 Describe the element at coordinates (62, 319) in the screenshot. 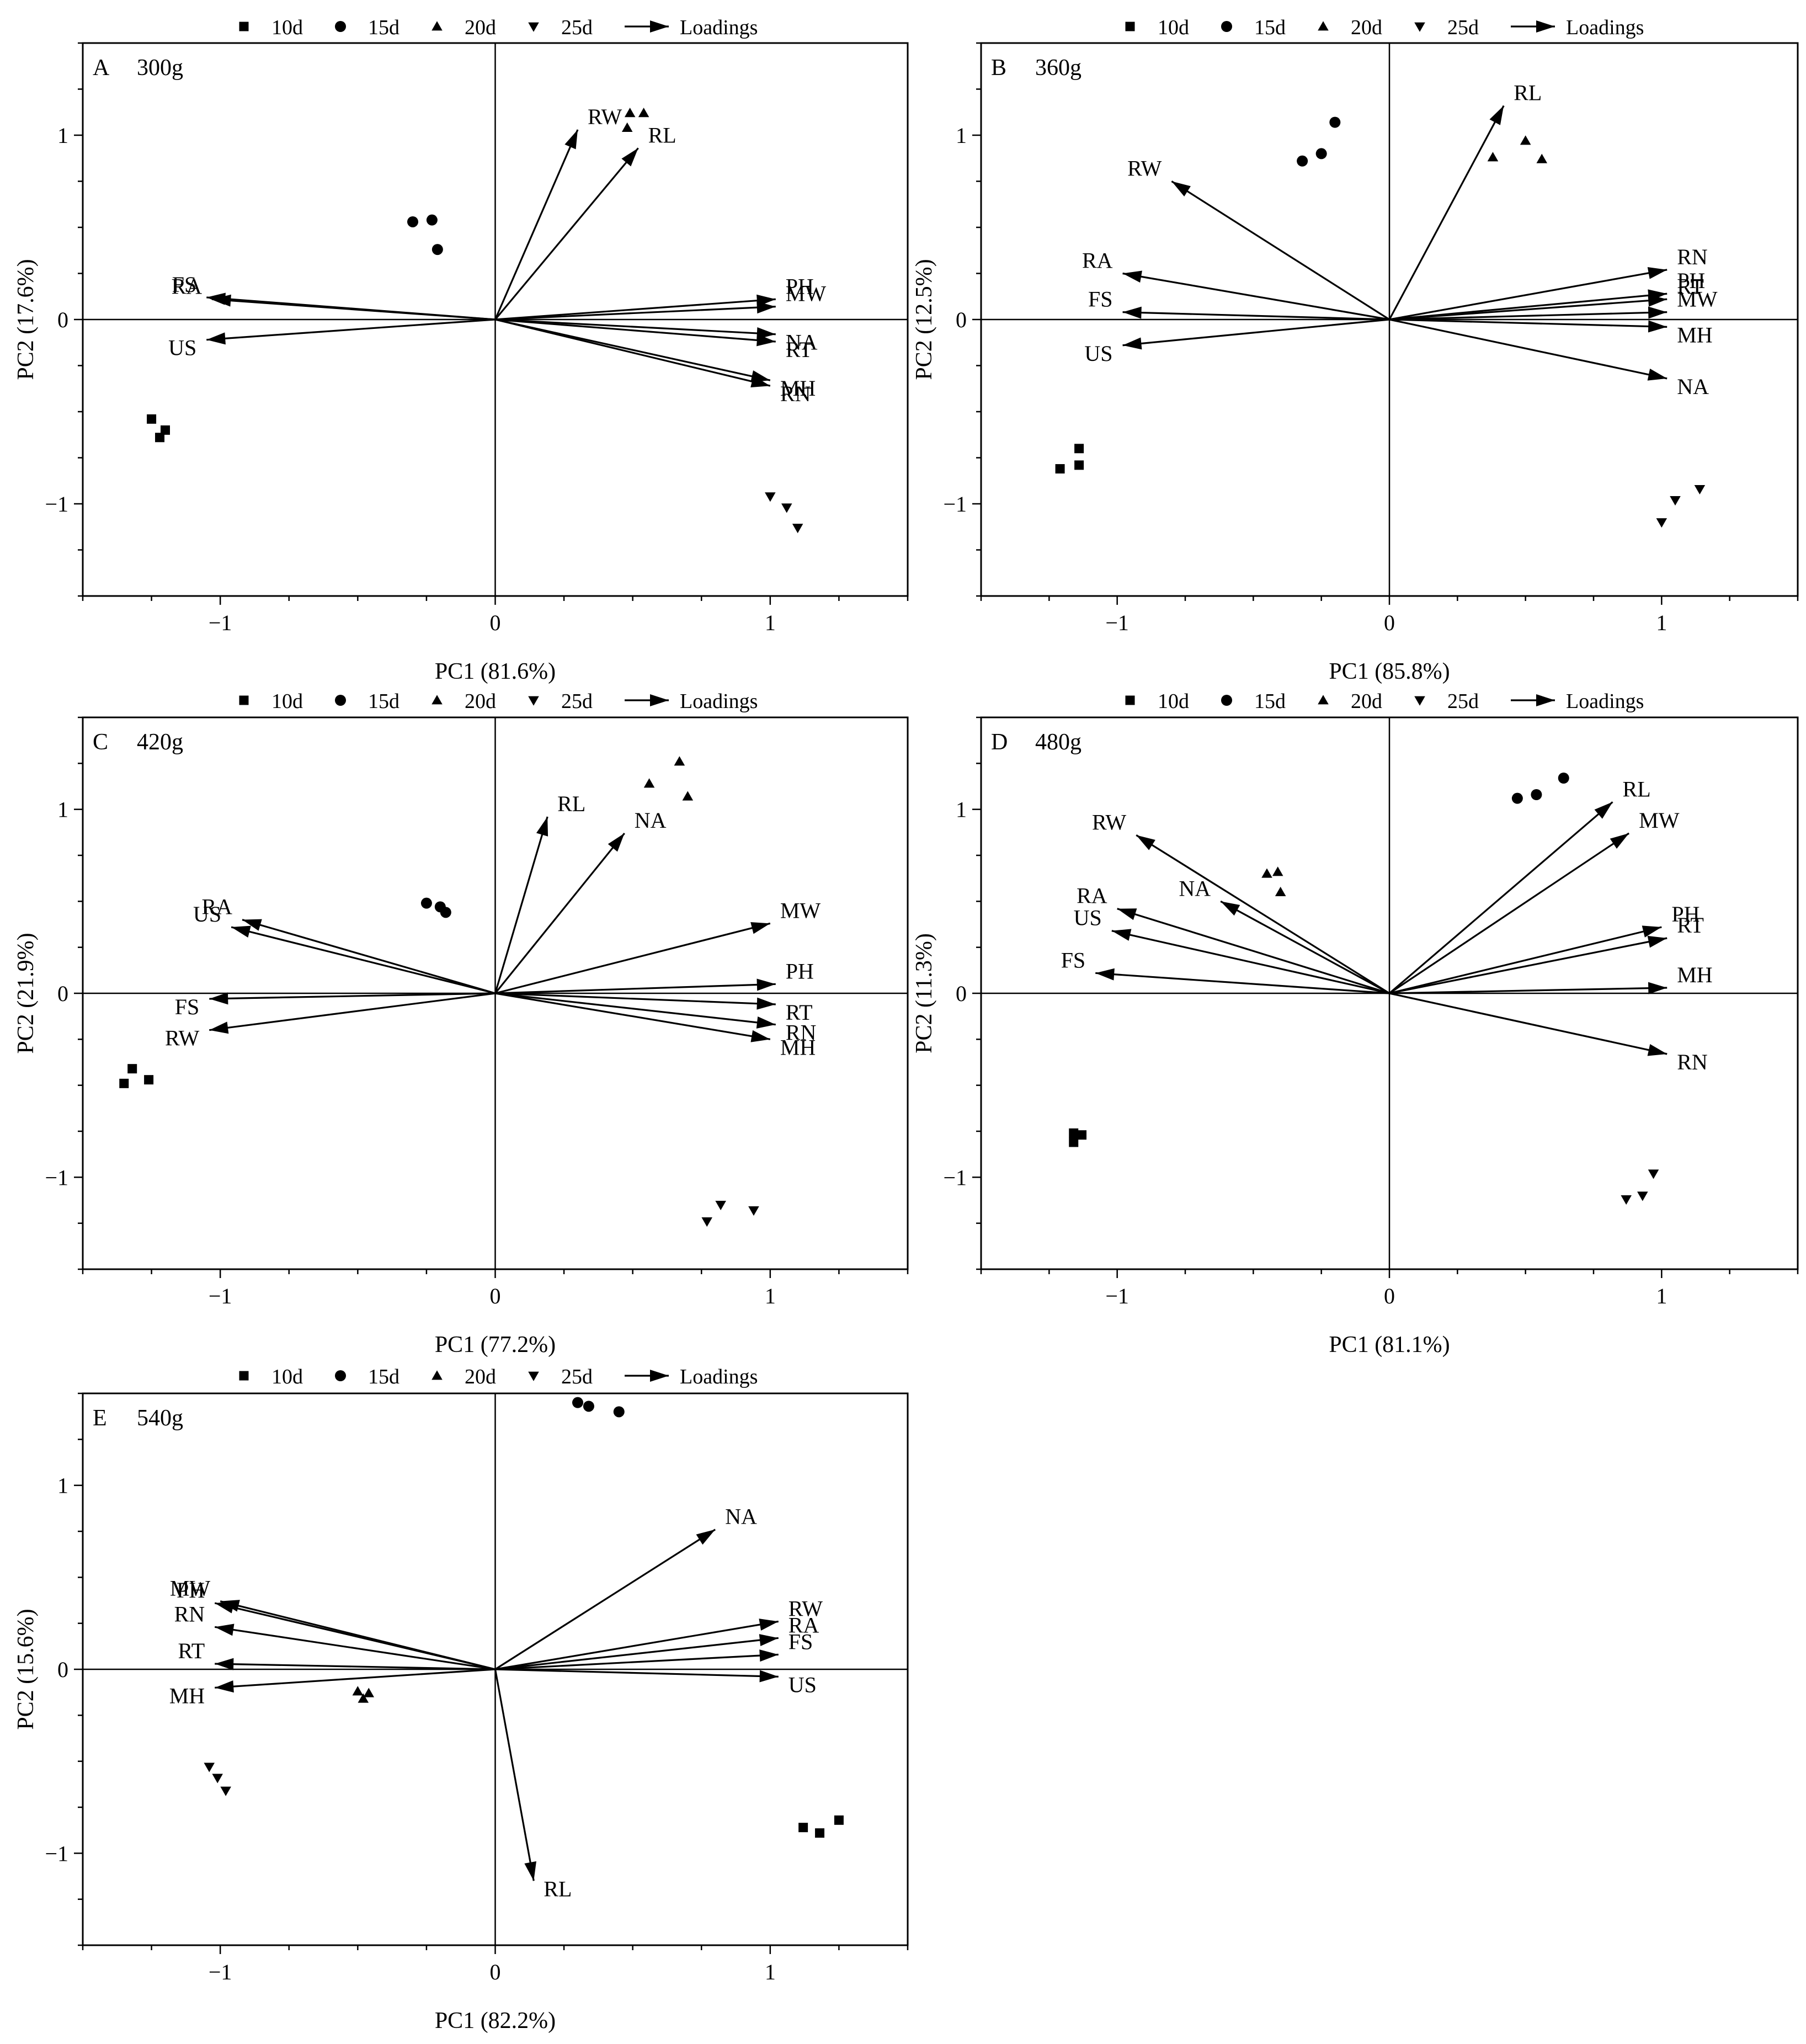

I see `y-tick-label: 0` at that location.